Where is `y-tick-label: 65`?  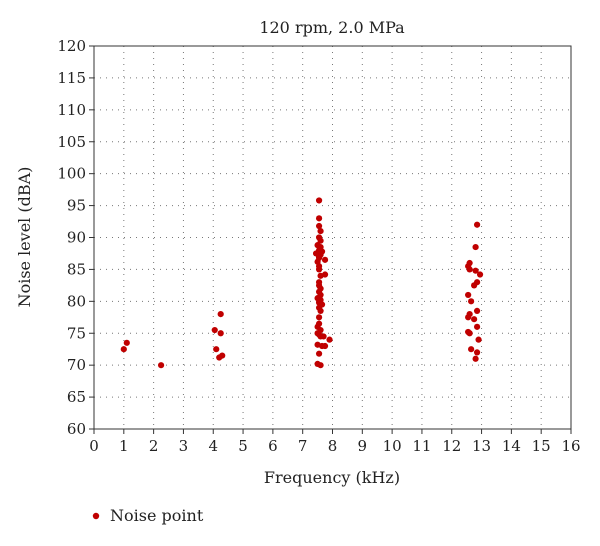
y-tick-label: 65 is located at coordinates (76, 397).